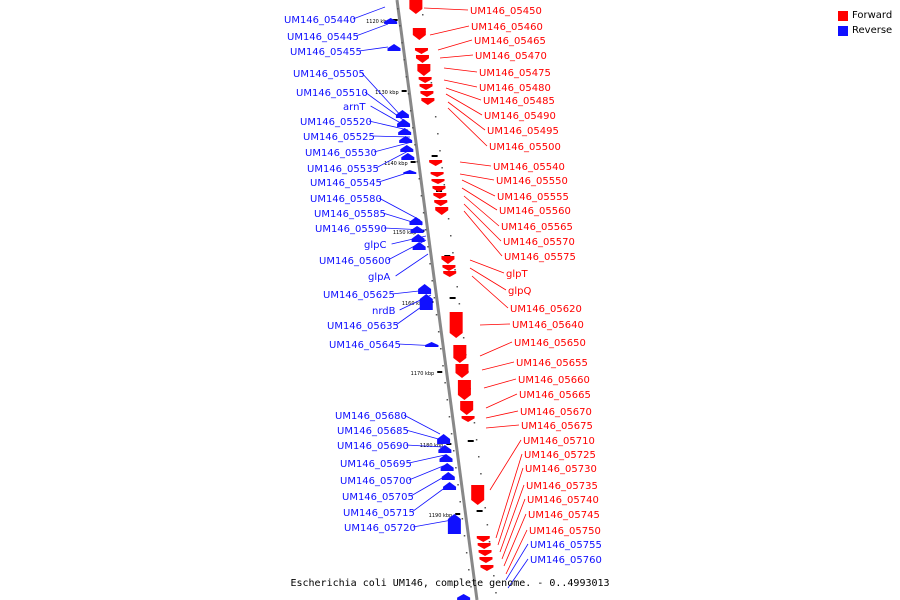 Image resolution: width=900 pixels, height=600 pixels. Describe the element at coordinates (529, 167) in the screenshot. I see `gene-label-UM146_05540: UM146_05540` at that location.